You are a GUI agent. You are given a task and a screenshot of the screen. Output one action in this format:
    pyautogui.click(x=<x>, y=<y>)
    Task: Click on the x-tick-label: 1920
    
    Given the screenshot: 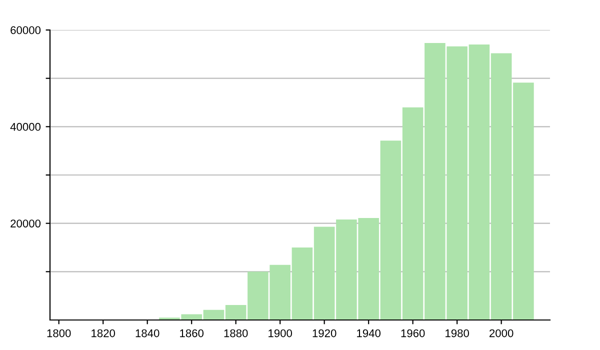 What is the action you would take?
    pyautogui.click(x=324, y=333)
    